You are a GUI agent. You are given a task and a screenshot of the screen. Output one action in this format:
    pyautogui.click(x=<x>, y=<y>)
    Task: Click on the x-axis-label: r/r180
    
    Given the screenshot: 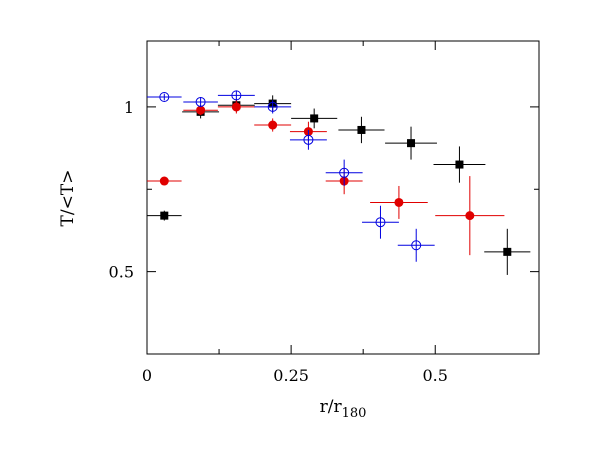 What is the action you would take?
    pyautogui.click(x=343, y=409)
    